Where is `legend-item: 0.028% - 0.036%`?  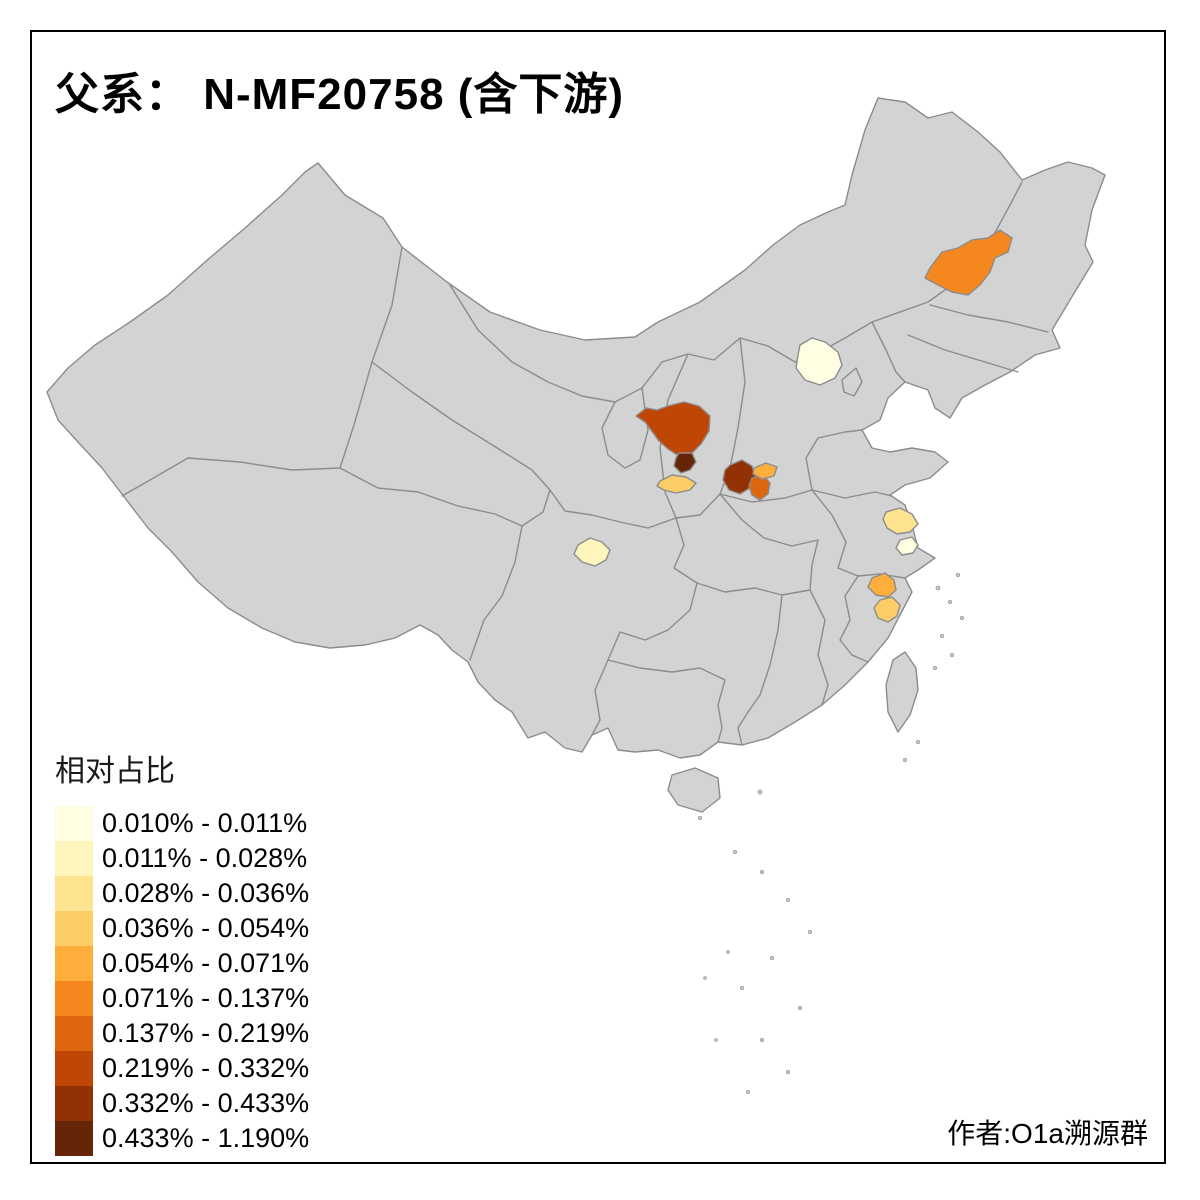
legend-item: 0.028% - 0.036% is located at coordinates (182, 893).